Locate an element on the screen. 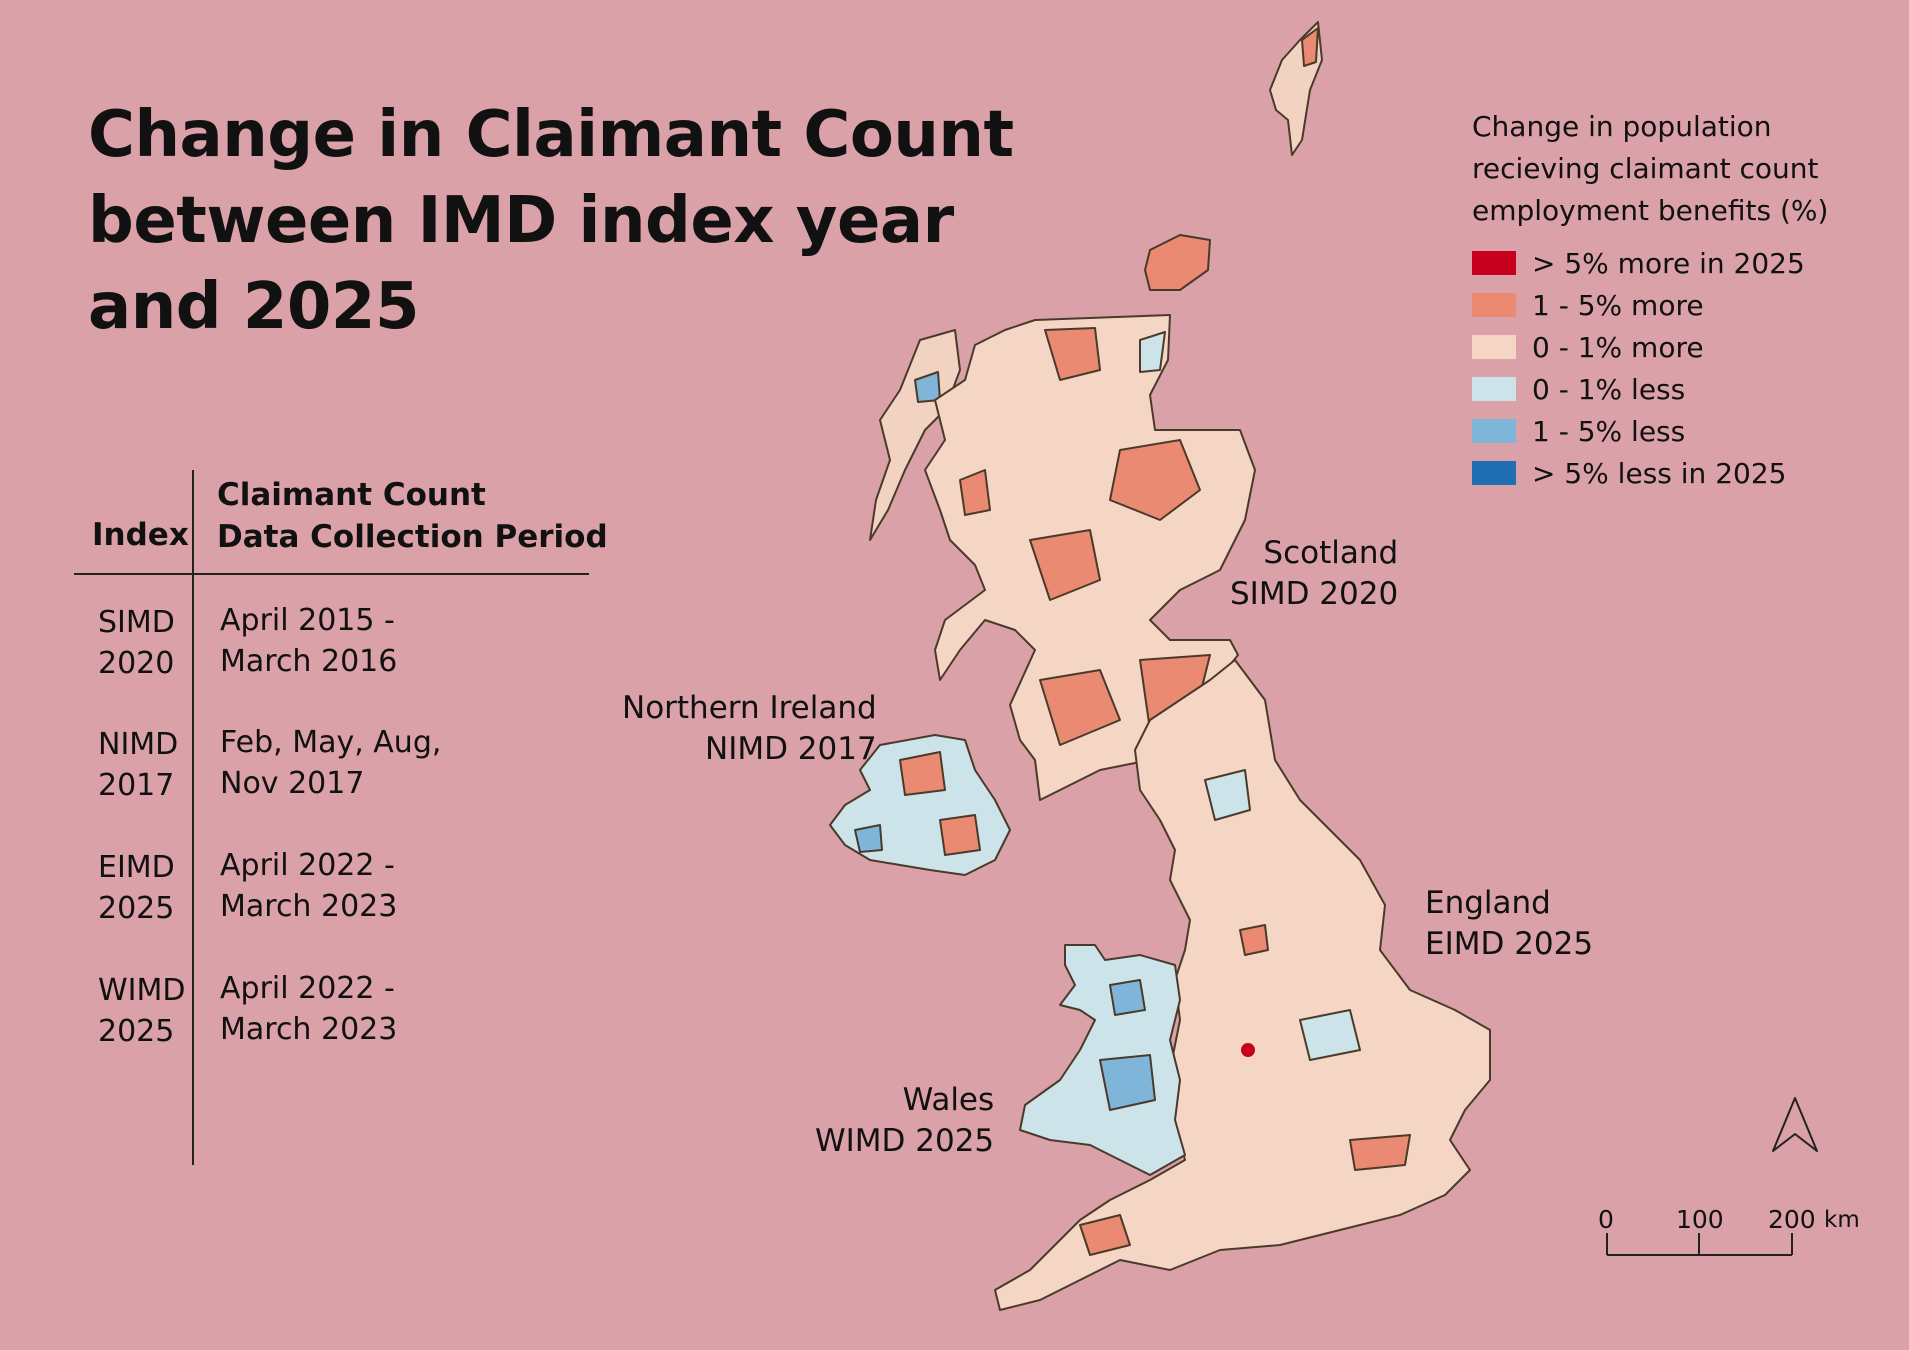 The image size is (1909, 1350). title-line-2: between IMD index year is located at coordinates (521, 221).